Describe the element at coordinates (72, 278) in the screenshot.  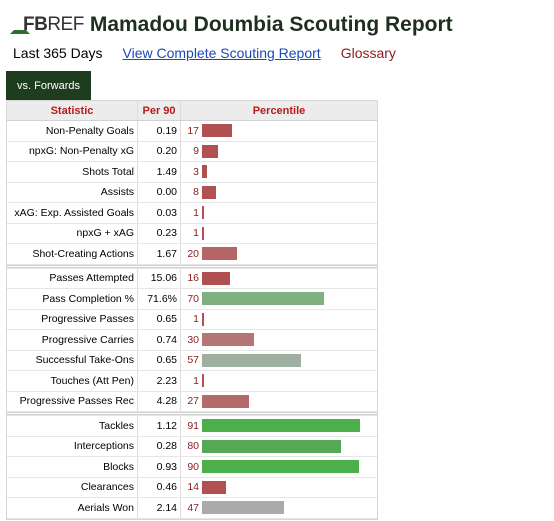
I see `stat-name: Passes Attempted` at that location.